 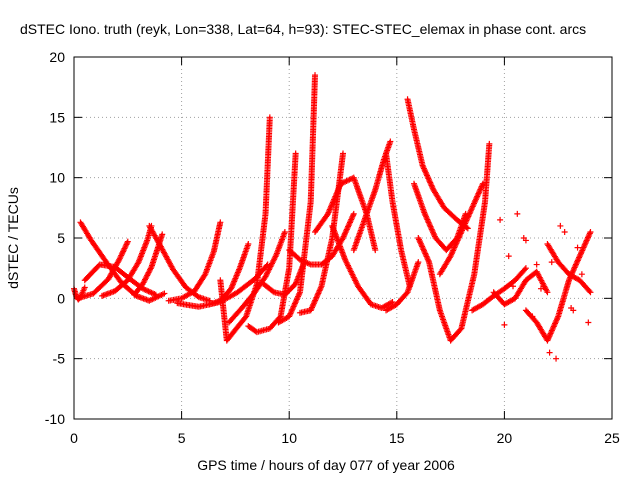 What do you see at coordinates (61, 298) in the screenshot?
I see `y-tick-label: 0` at bounding box center [61, 298].